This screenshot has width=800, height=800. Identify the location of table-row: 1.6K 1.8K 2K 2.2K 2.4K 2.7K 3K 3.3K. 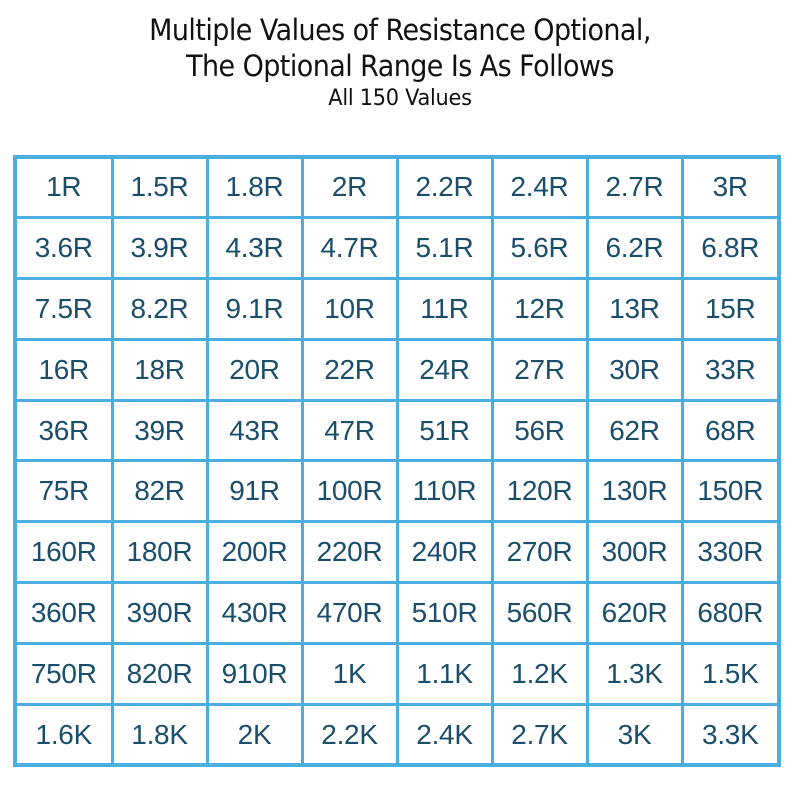
(397, 733).